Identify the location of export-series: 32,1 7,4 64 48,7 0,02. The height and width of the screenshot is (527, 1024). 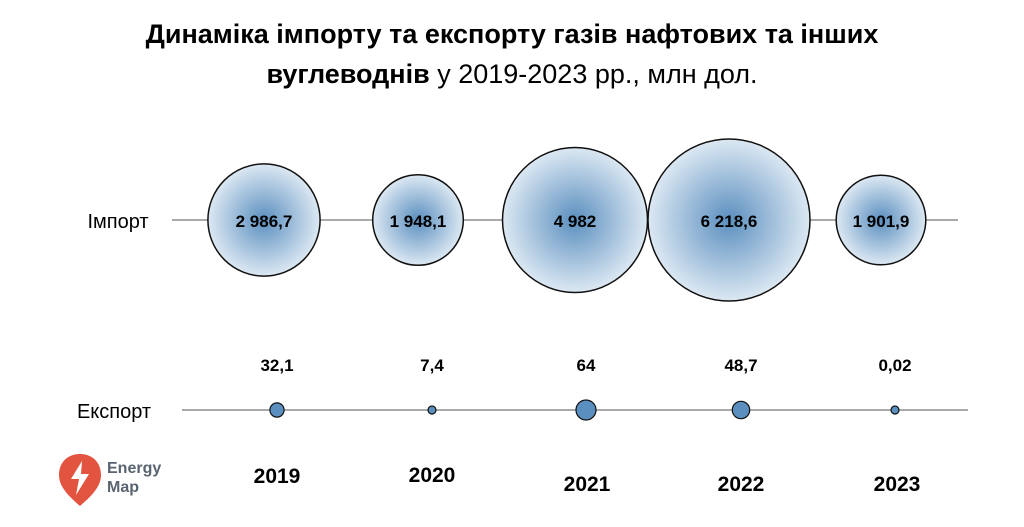
(586, 388).